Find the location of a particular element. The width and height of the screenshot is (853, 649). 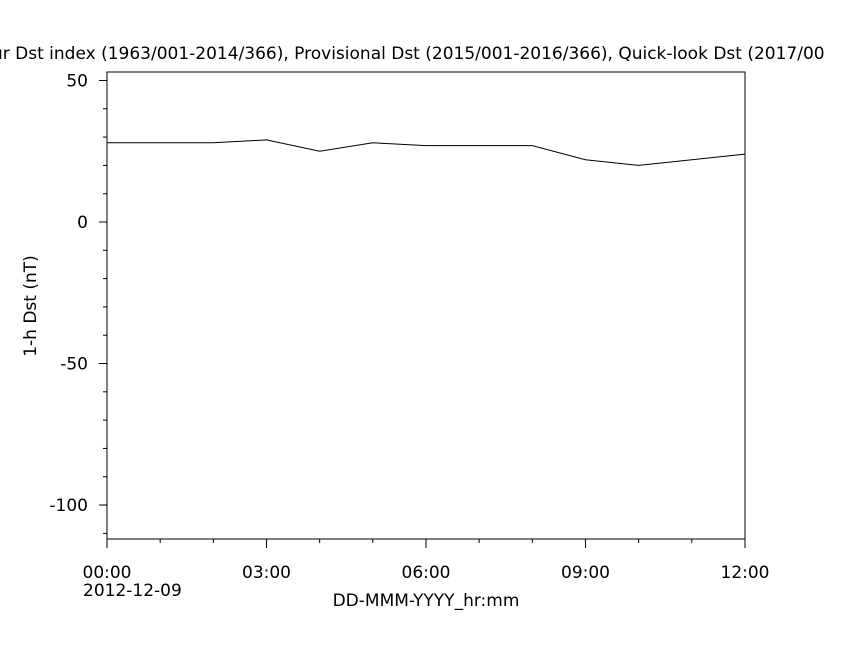

dst-series-line is located at coordinates (426, 152).